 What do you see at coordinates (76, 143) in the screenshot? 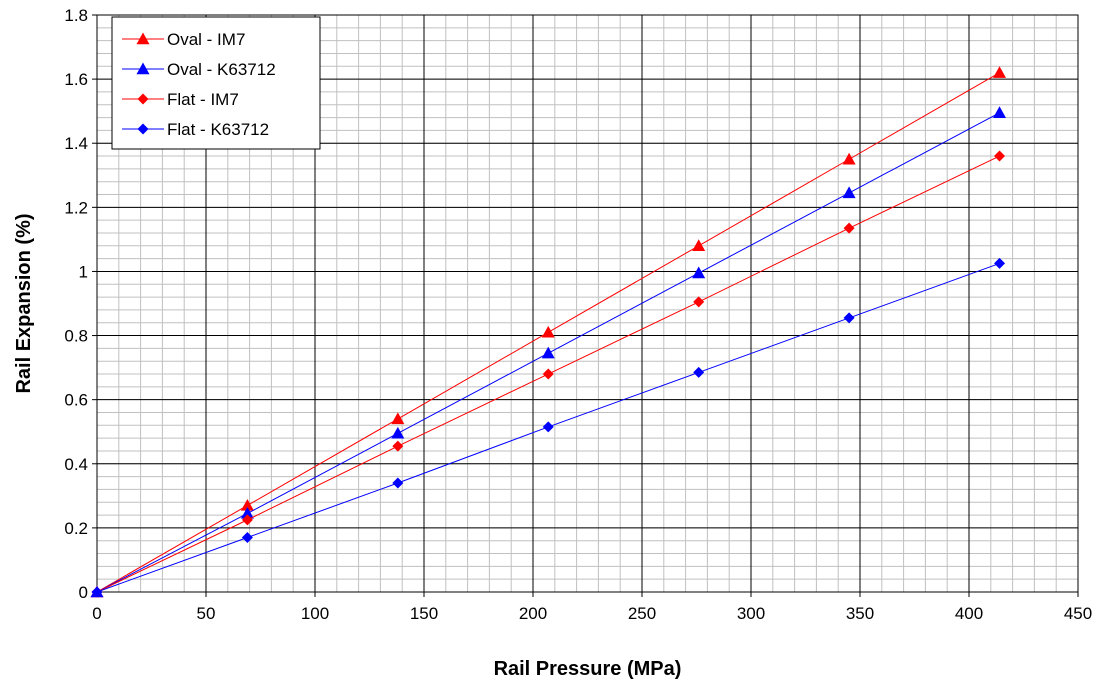
I see `y-tick-label: 1.4` at bounding box center [76, 143].